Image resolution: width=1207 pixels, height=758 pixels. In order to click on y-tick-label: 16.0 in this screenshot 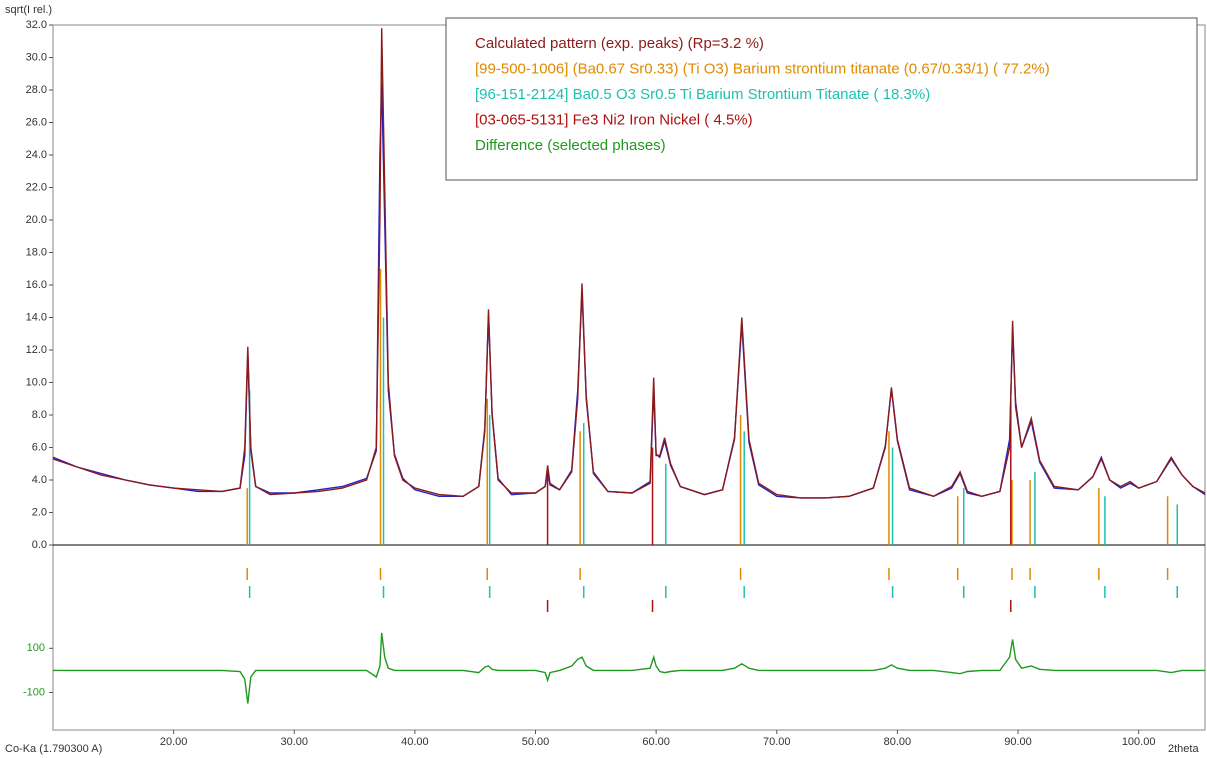, I will do `click(36, 285)`.